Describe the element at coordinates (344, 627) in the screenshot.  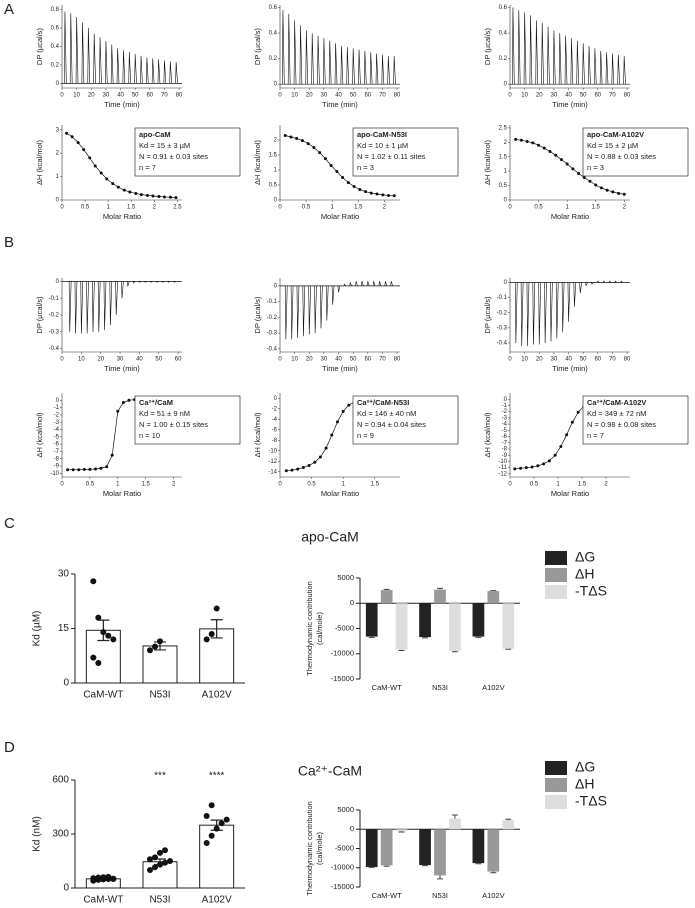
I see `y-tick-label: -5000` at that location.